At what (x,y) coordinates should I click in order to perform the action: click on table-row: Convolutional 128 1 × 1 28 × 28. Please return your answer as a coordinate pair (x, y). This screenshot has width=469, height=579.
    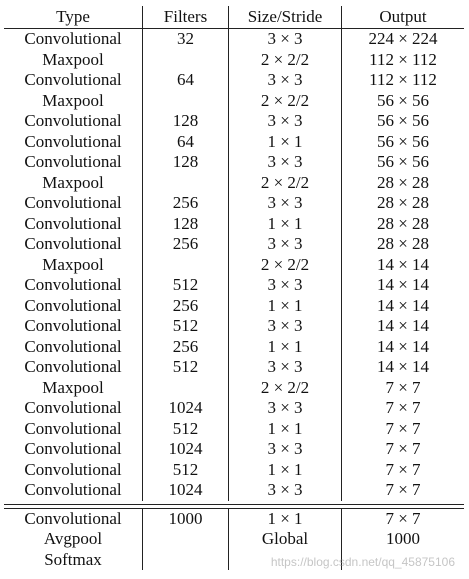
    Looking at the image, I should click on (234, 223).